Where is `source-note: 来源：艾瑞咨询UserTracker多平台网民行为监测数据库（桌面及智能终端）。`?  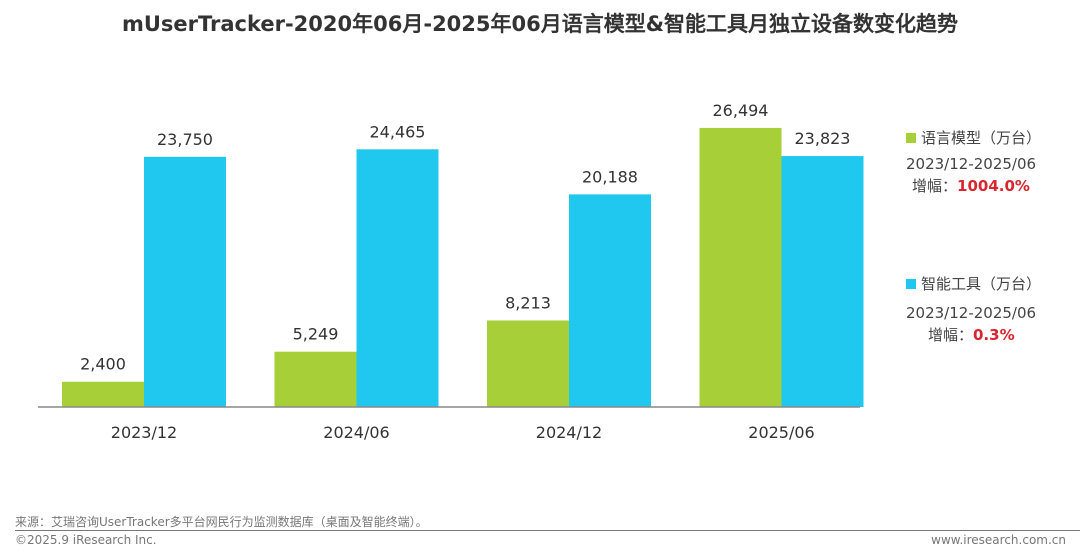 source-note: 来源：艾瑞咨询UserTracker多平台网民行为监测数据库（桌面及智能终端）。 is located at coordinates (547, 522).